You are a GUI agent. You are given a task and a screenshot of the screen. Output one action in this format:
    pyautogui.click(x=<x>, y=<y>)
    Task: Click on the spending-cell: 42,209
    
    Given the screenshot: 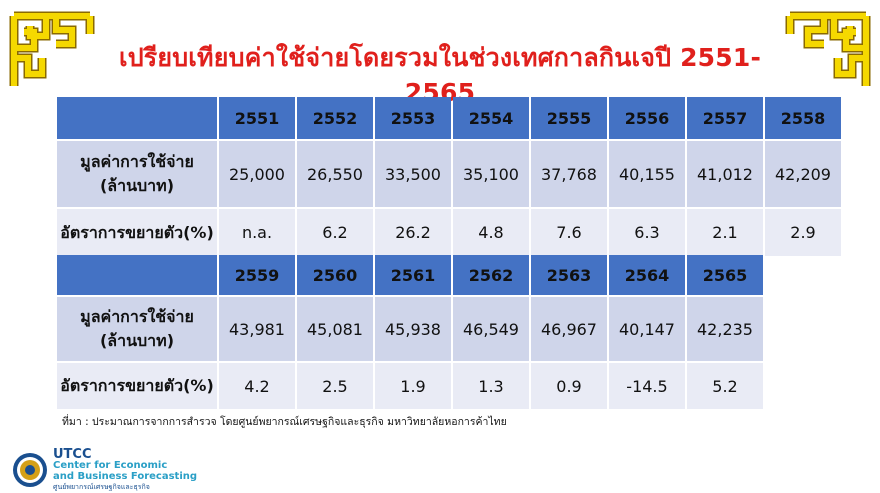 What is the action you would take?
    pyautogui.click(x=803, y=174)
    